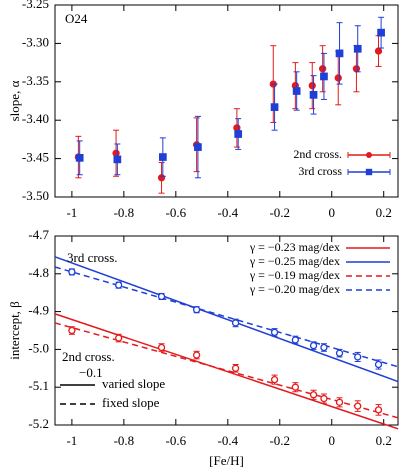  What do you see at coordinates (38, 347) in the screenshot?
I see `y-tick-label: -5.0` at bounding box center [38, 347].